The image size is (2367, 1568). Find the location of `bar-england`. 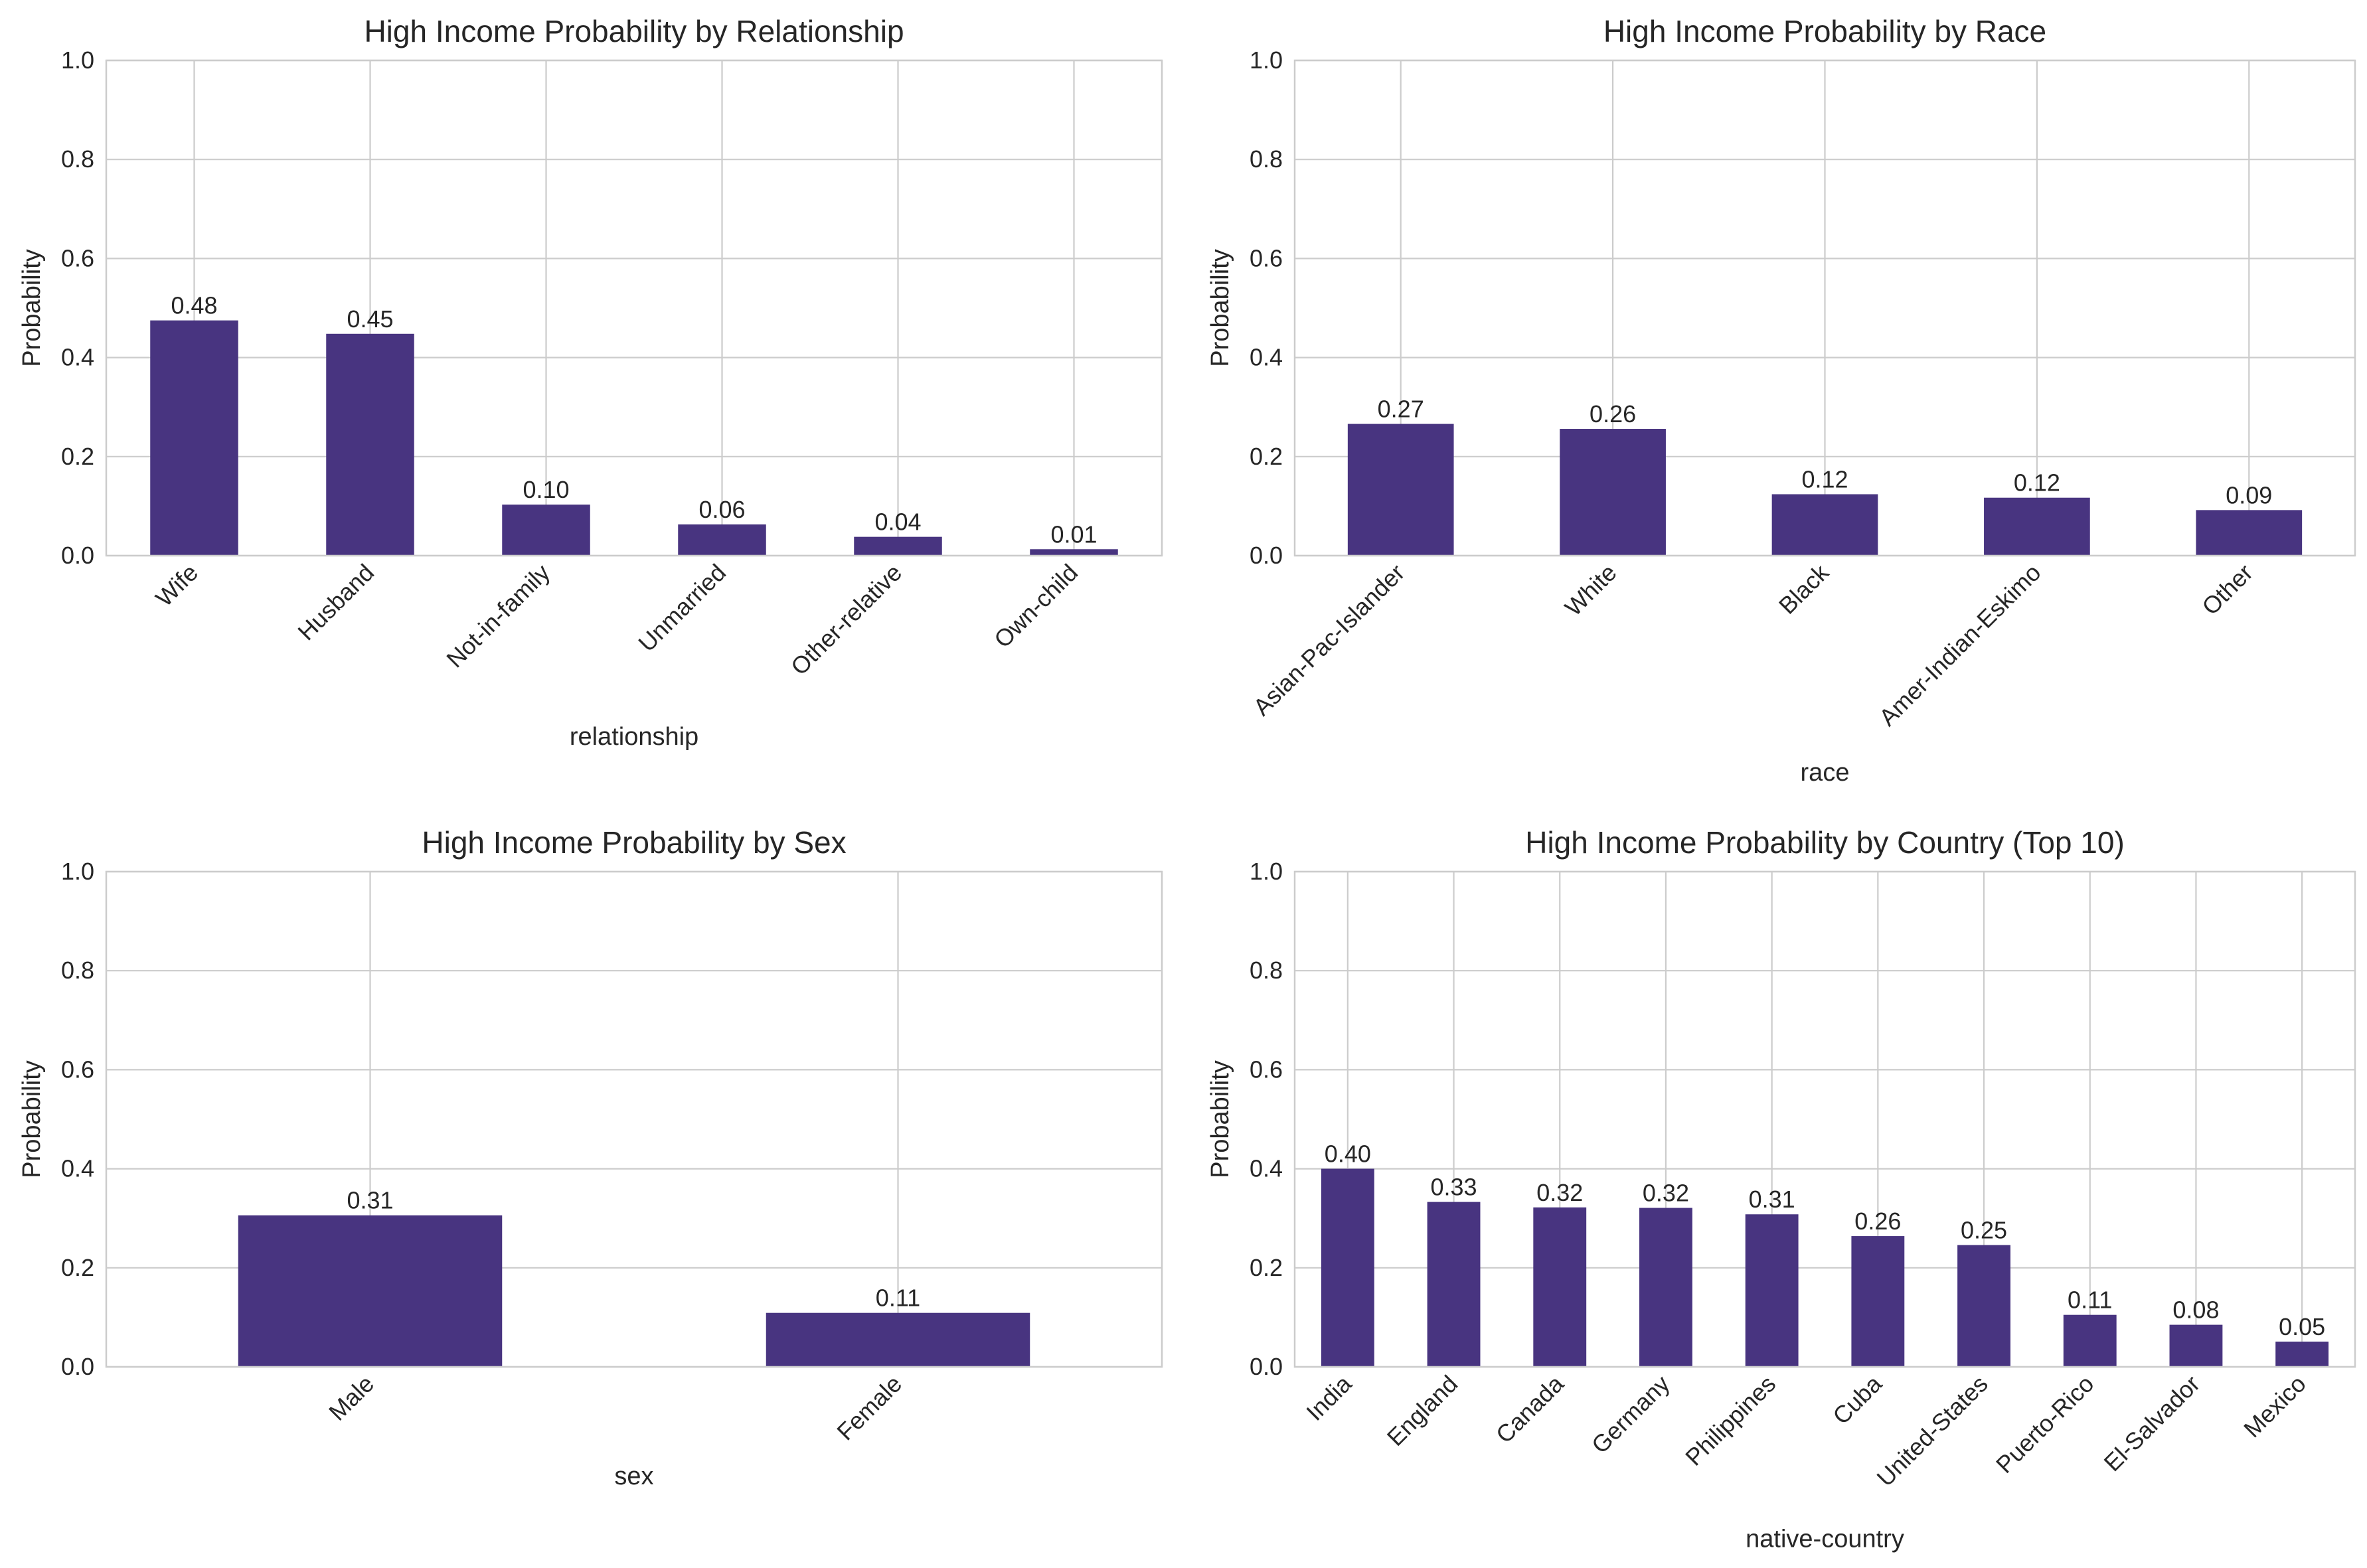

bar-england is located at coordinates (1454, 1285).